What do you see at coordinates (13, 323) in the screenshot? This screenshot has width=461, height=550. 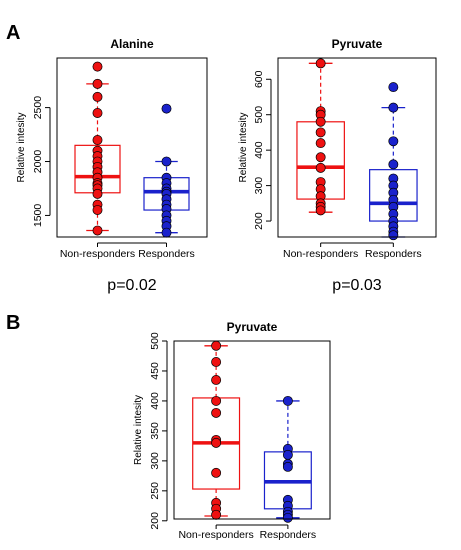 I see `panel-label-b: B` at bounding box center [13, 323].